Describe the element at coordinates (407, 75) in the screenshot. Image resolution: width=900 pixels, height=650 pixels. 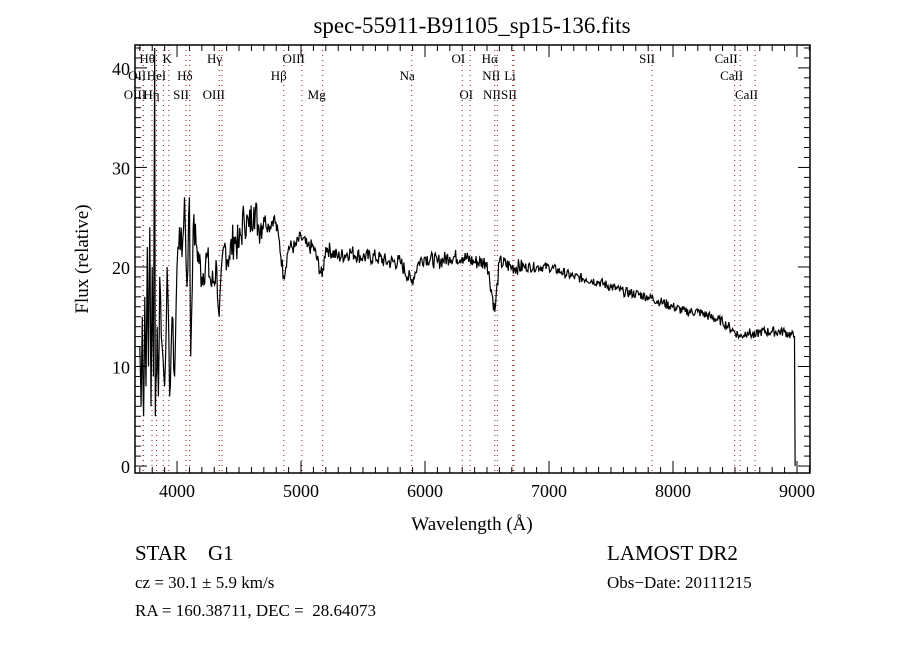
I see `line-marker-label: Na` at that location.